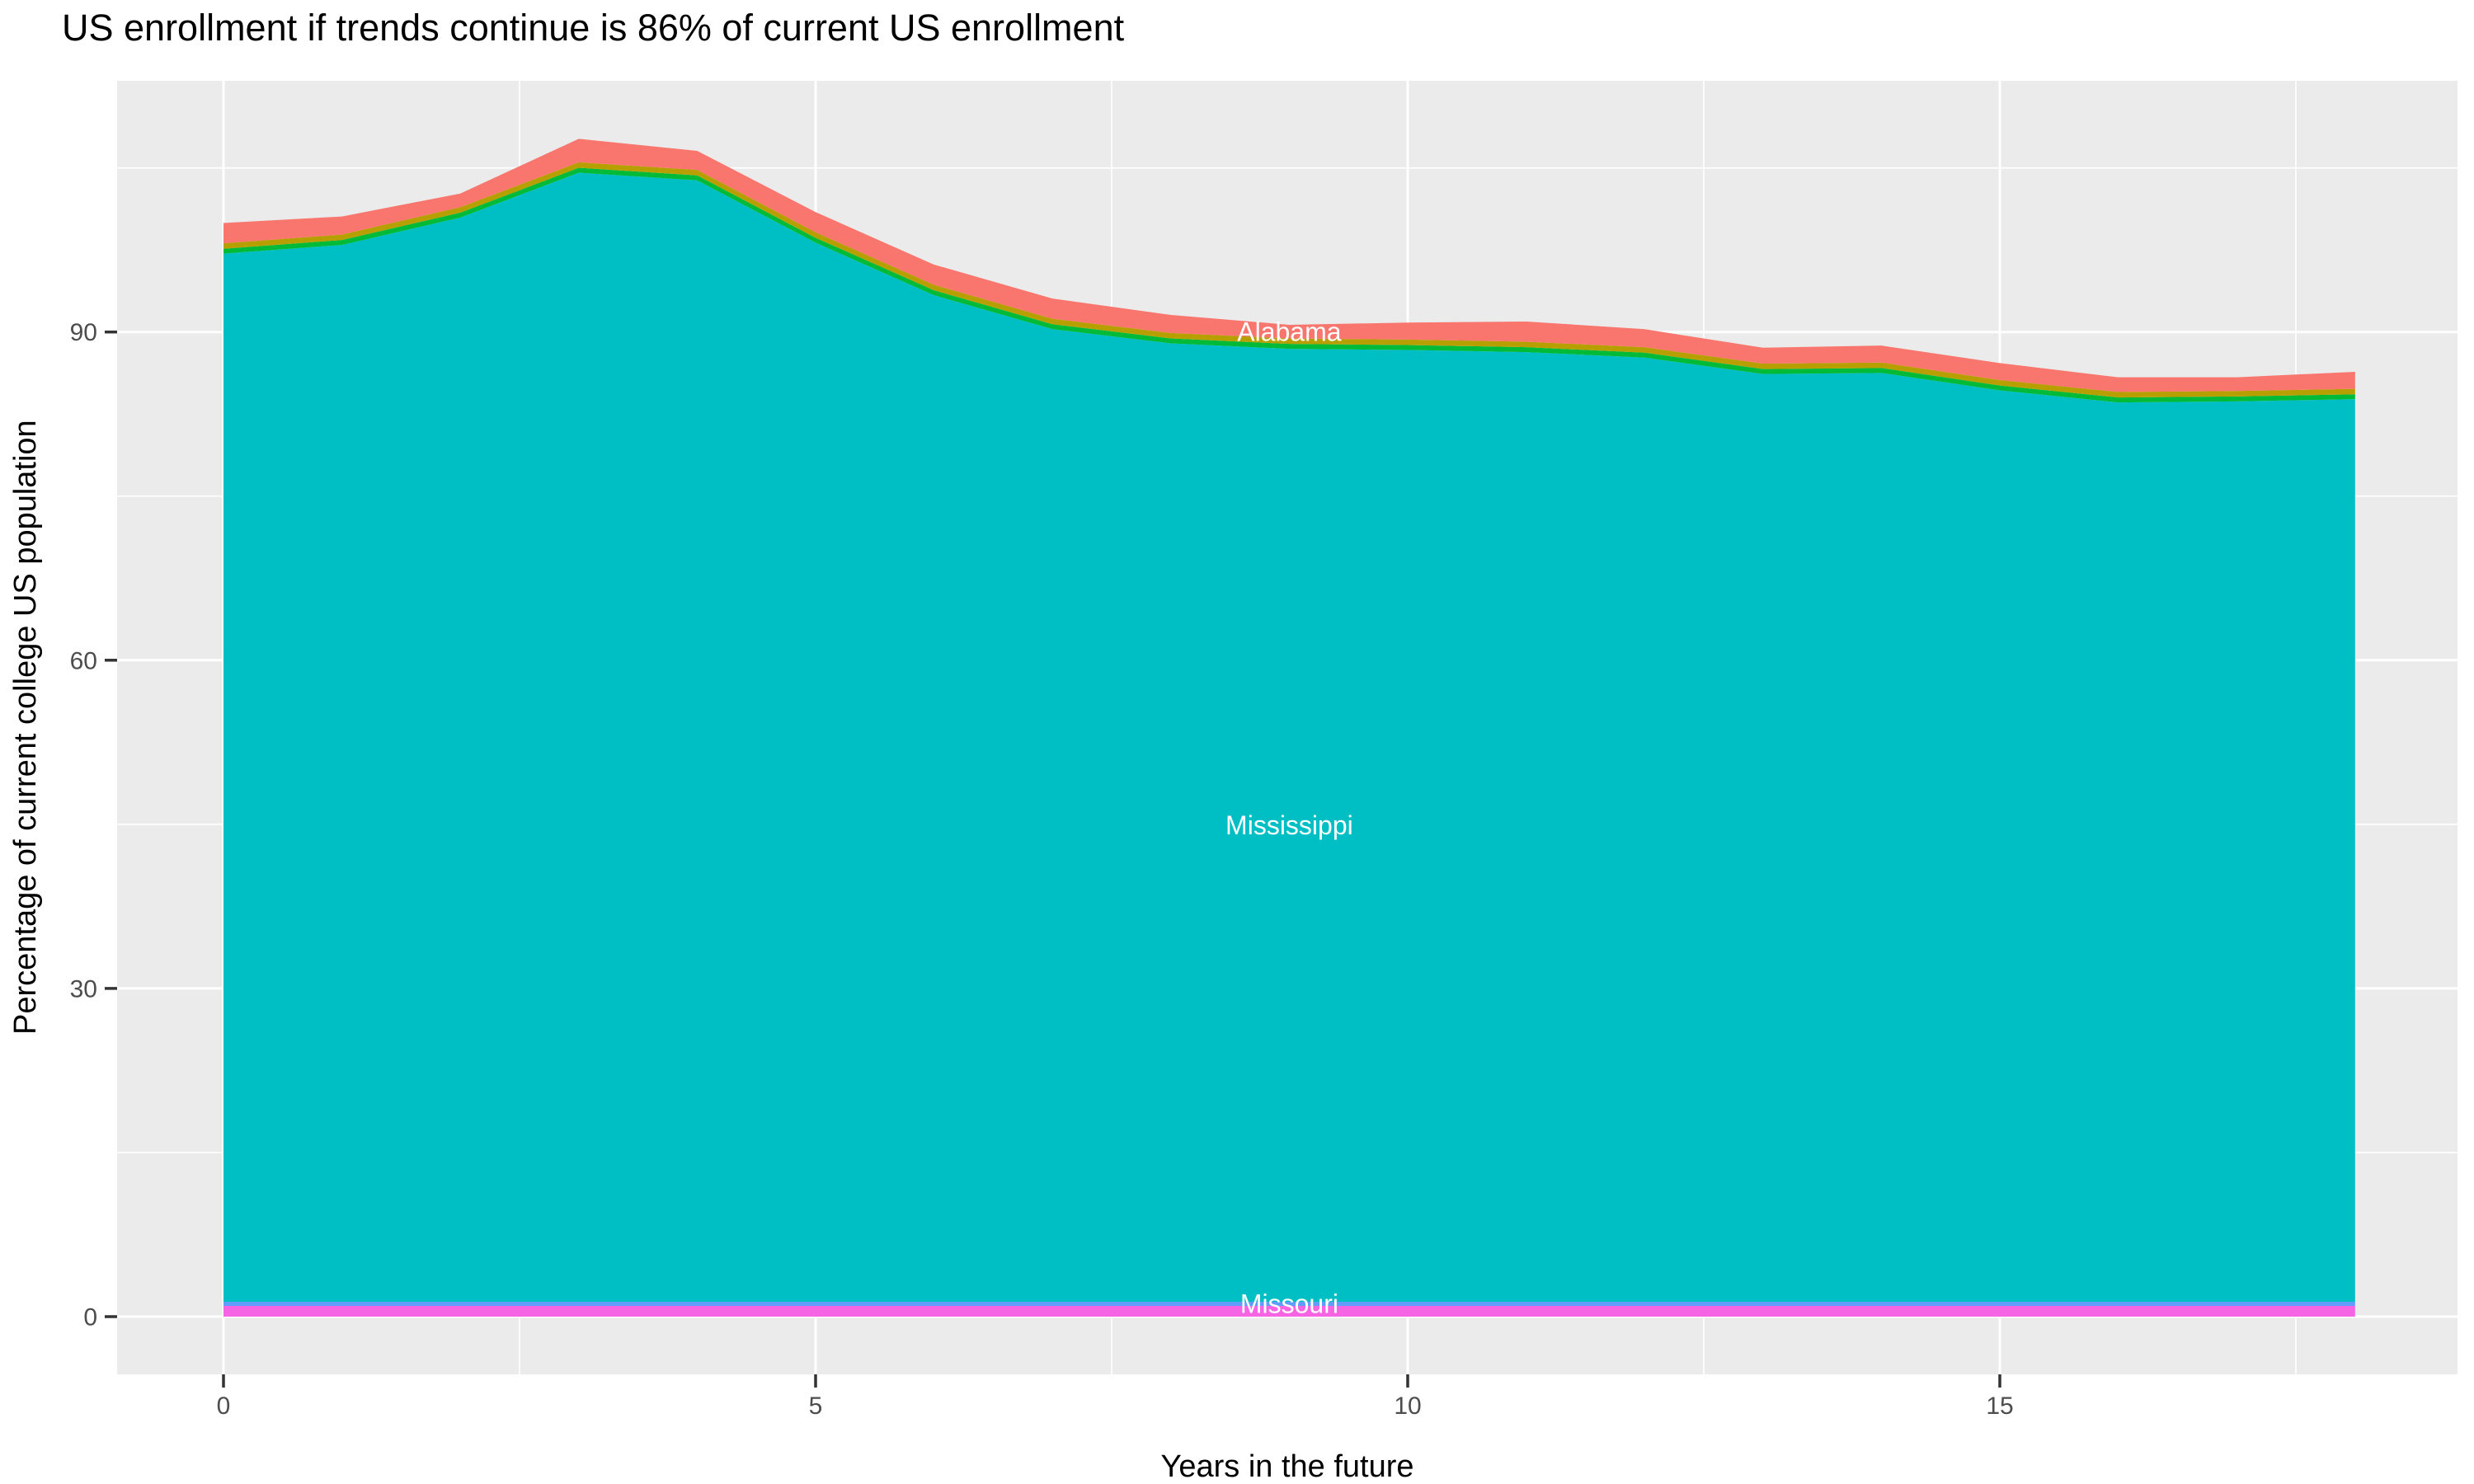 The image size is (2474, 1484). What do you see at coordinates (90, 1317) in the screenshot?
I see `y-tick-label: 0` at bounding box center [90, 1317].